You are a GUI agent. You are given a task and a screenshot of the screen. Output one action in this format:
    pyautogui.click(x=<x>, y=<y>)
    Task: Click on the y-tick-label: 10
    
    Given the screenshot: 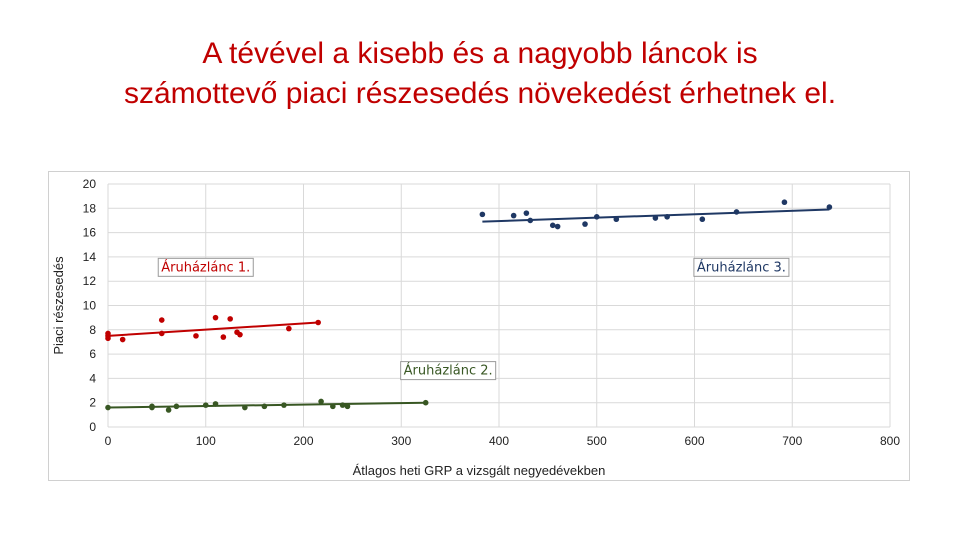 What is the action you would take?
    pyautogui.click(x=90, y=306)
    